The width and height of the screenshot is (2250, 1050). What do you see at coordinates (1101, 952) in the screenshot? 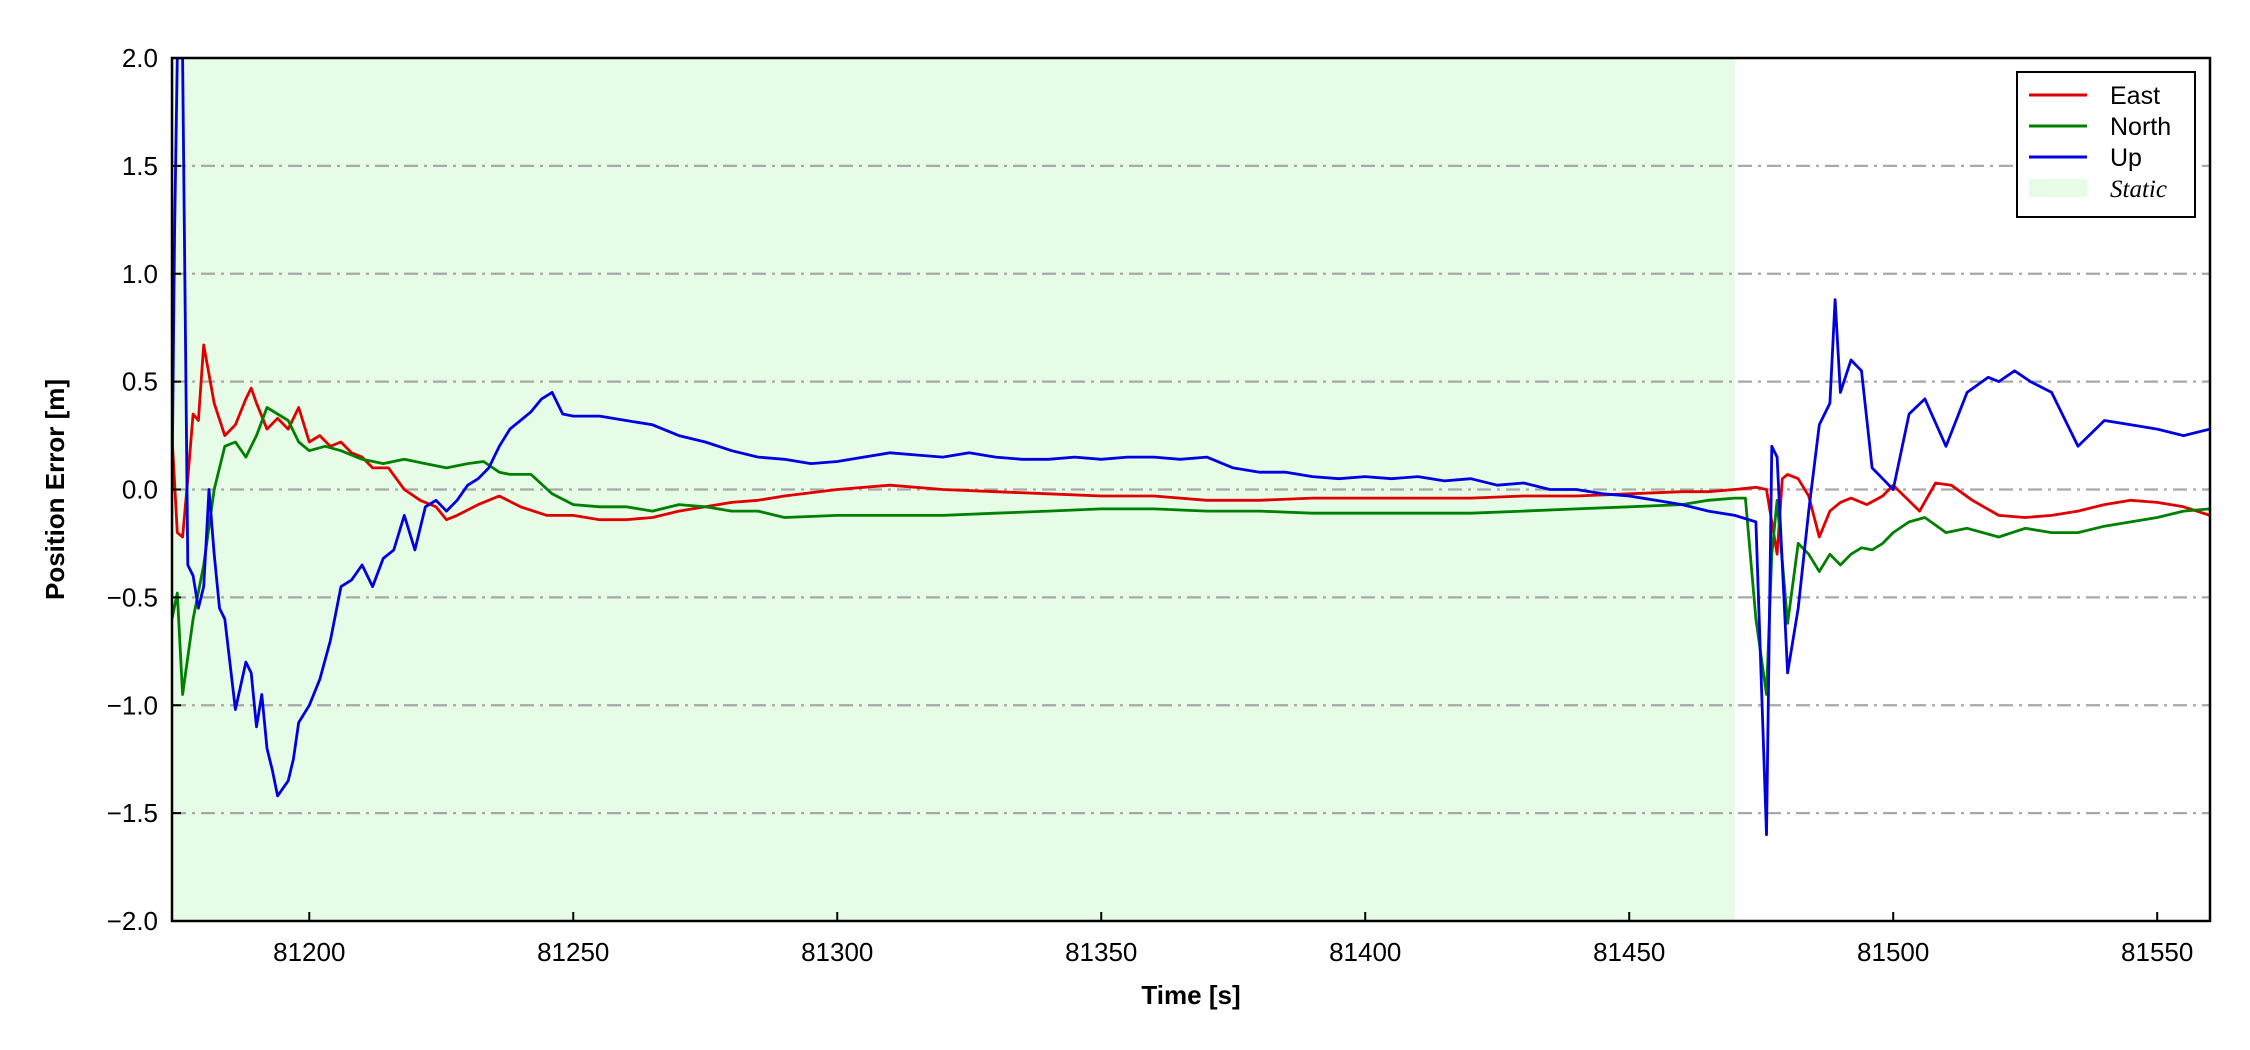
I see `x-tick-label: 81350` at bounding box center [1101, 952].